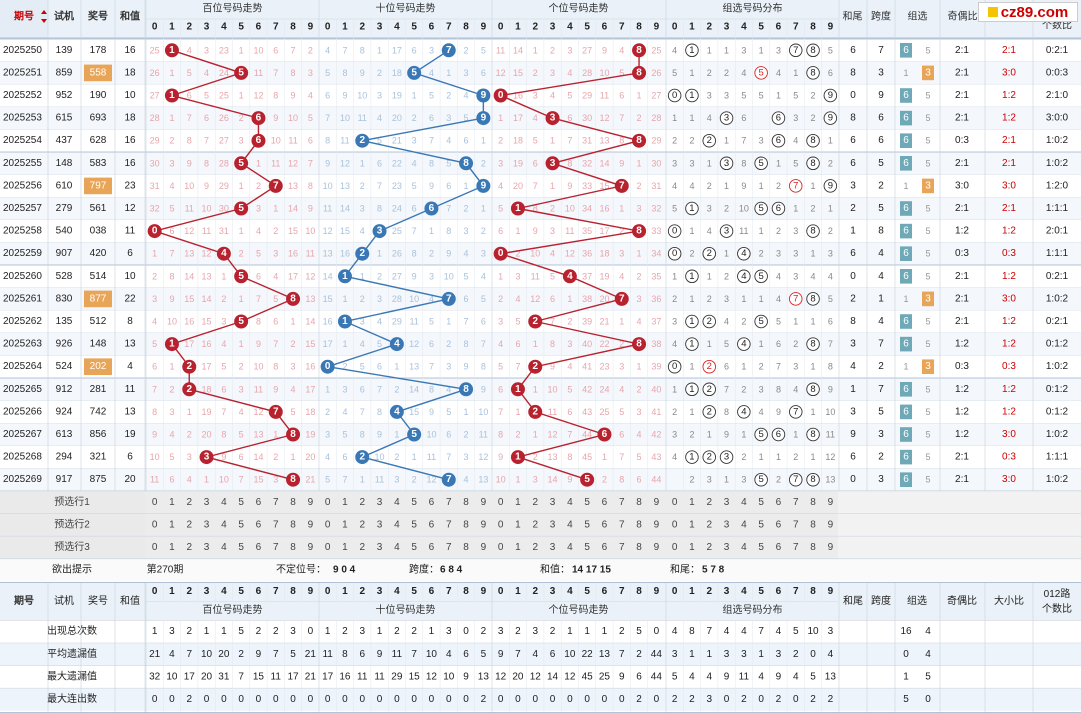 The image size is (1081, 713). I want to click on kuadu-cell: 2, so click(881, 457).